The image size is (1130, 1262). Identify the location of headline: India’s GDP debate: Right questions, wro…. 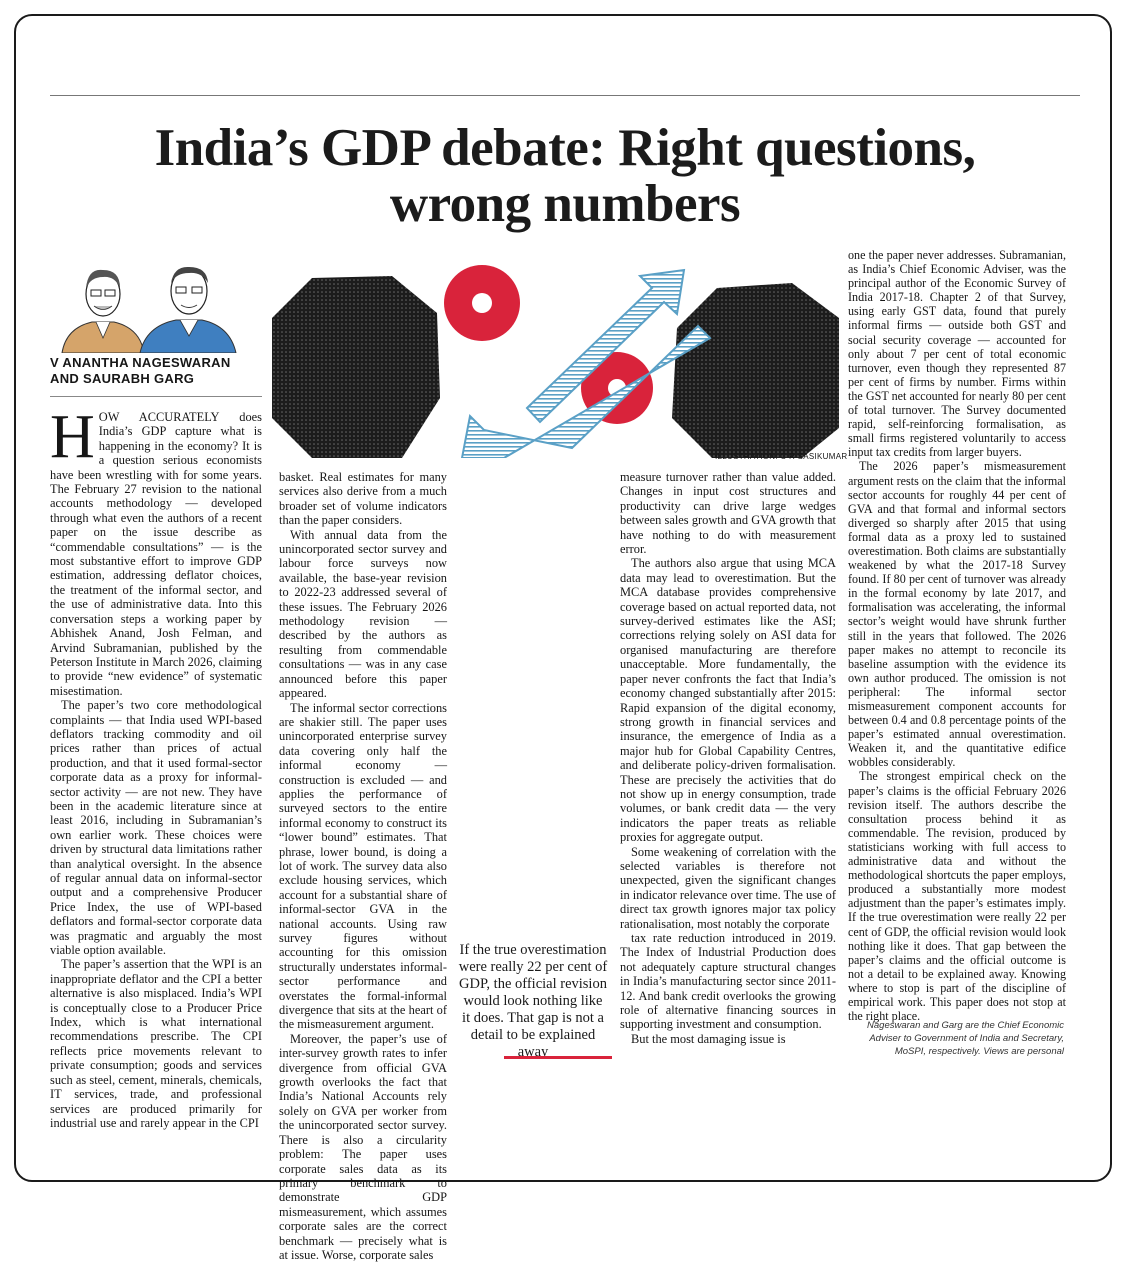
(565, 176).